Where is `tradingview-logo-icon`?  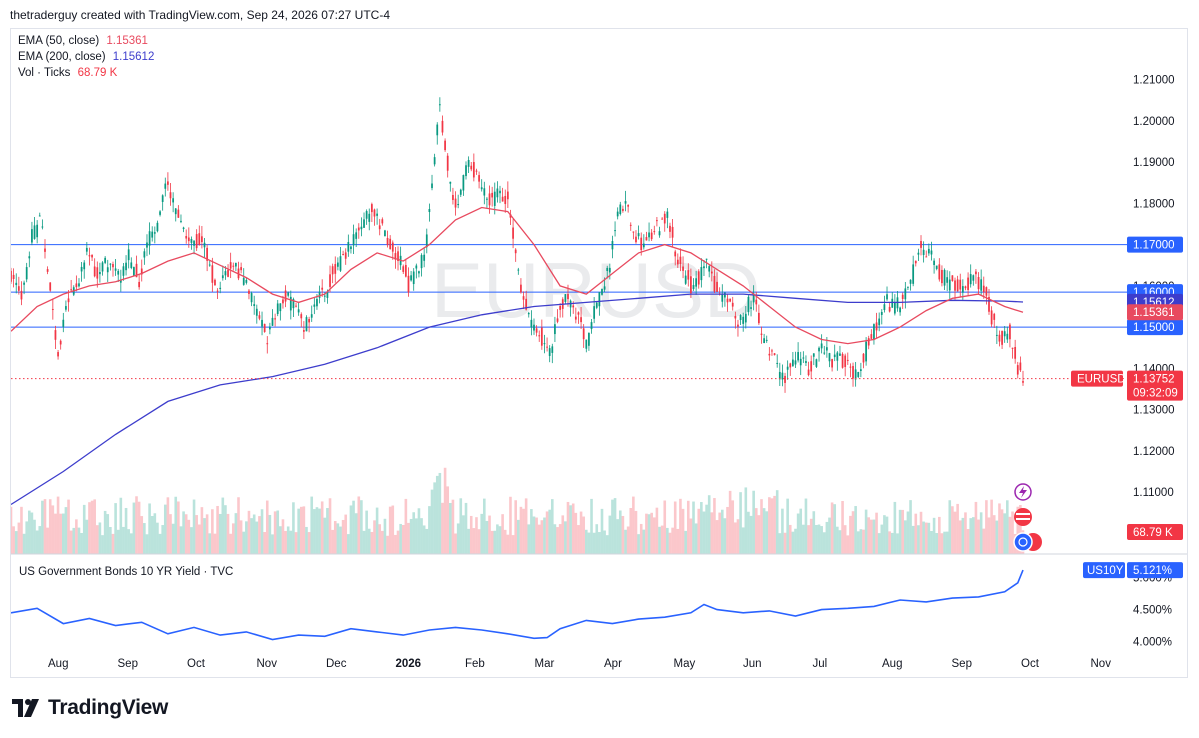 tradingview-logo-icon is located at coordinates (27, 708).